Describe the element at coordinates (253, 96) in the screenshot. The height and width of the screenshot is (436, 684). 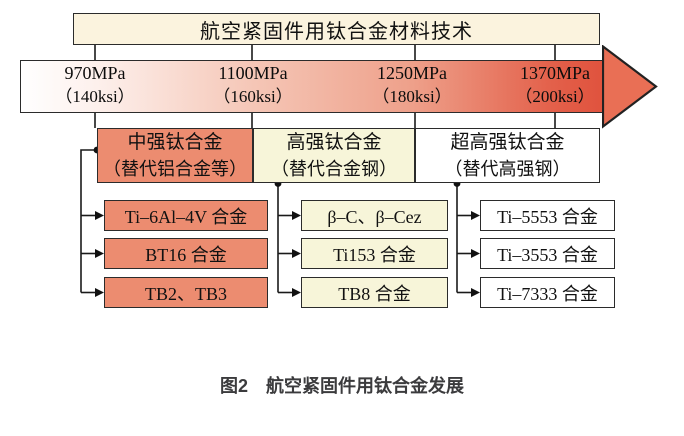
I see `strength-ksi: （160ksi）` at that location.